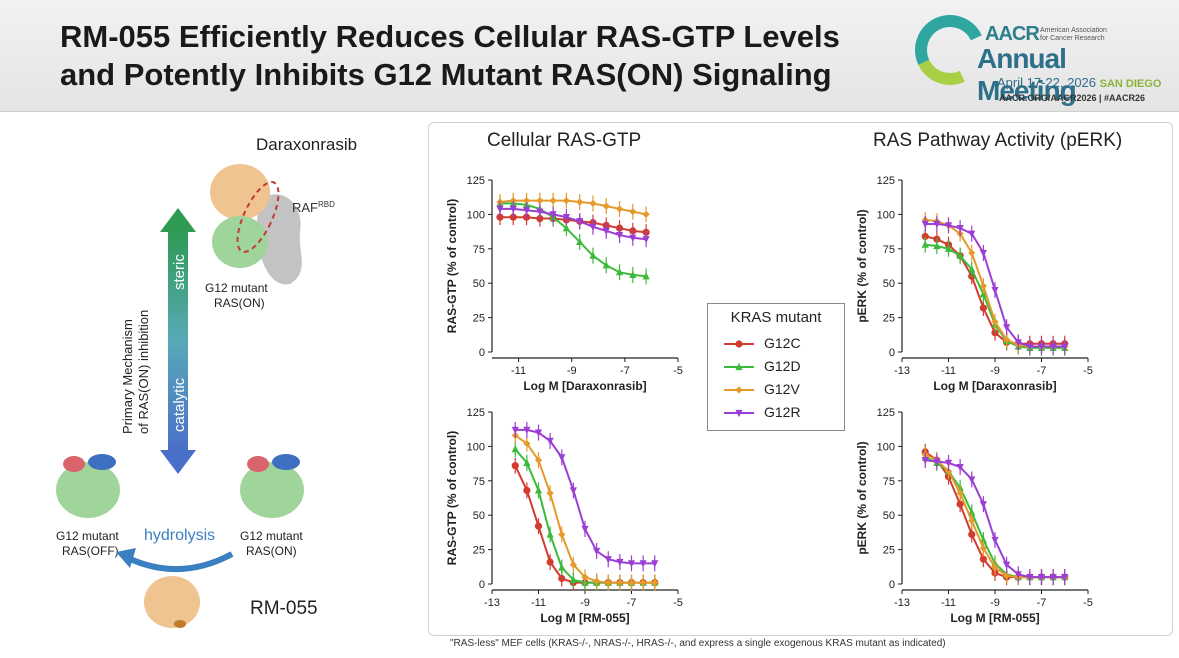 The height and width of the screenshot is (658, 1179). What do you see at coordinates (782, 390) in the screenshot?
I see `legend-item-g12v: G12V` at bounding box center [782, 390].